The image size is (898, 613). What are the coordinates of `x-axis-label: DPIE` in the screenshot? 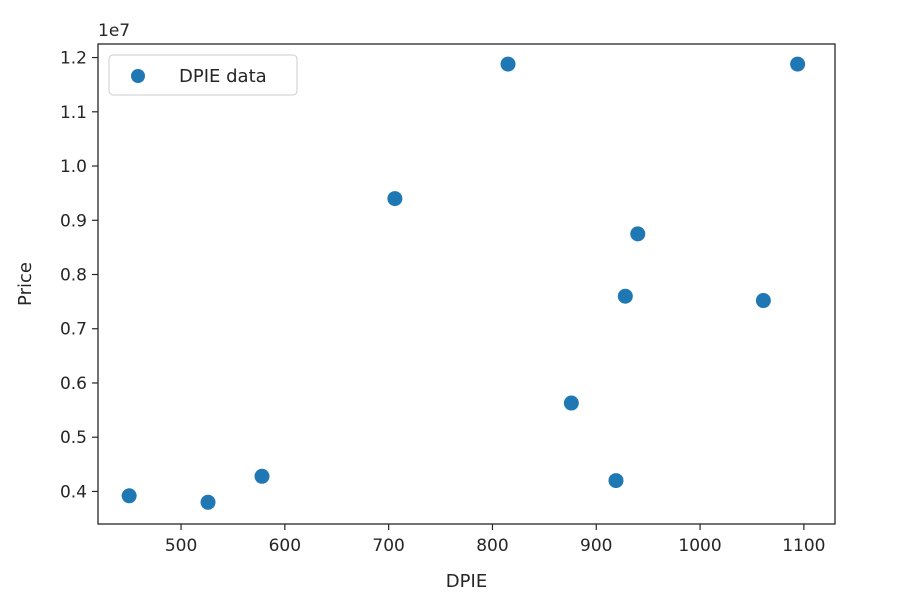 It's located at (466, 581).